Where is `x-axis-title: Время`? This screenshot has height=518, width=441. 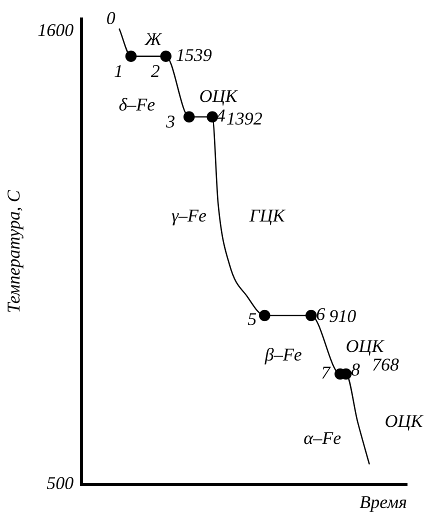 x-axis-title: Время is located at coordinates (383, 502).